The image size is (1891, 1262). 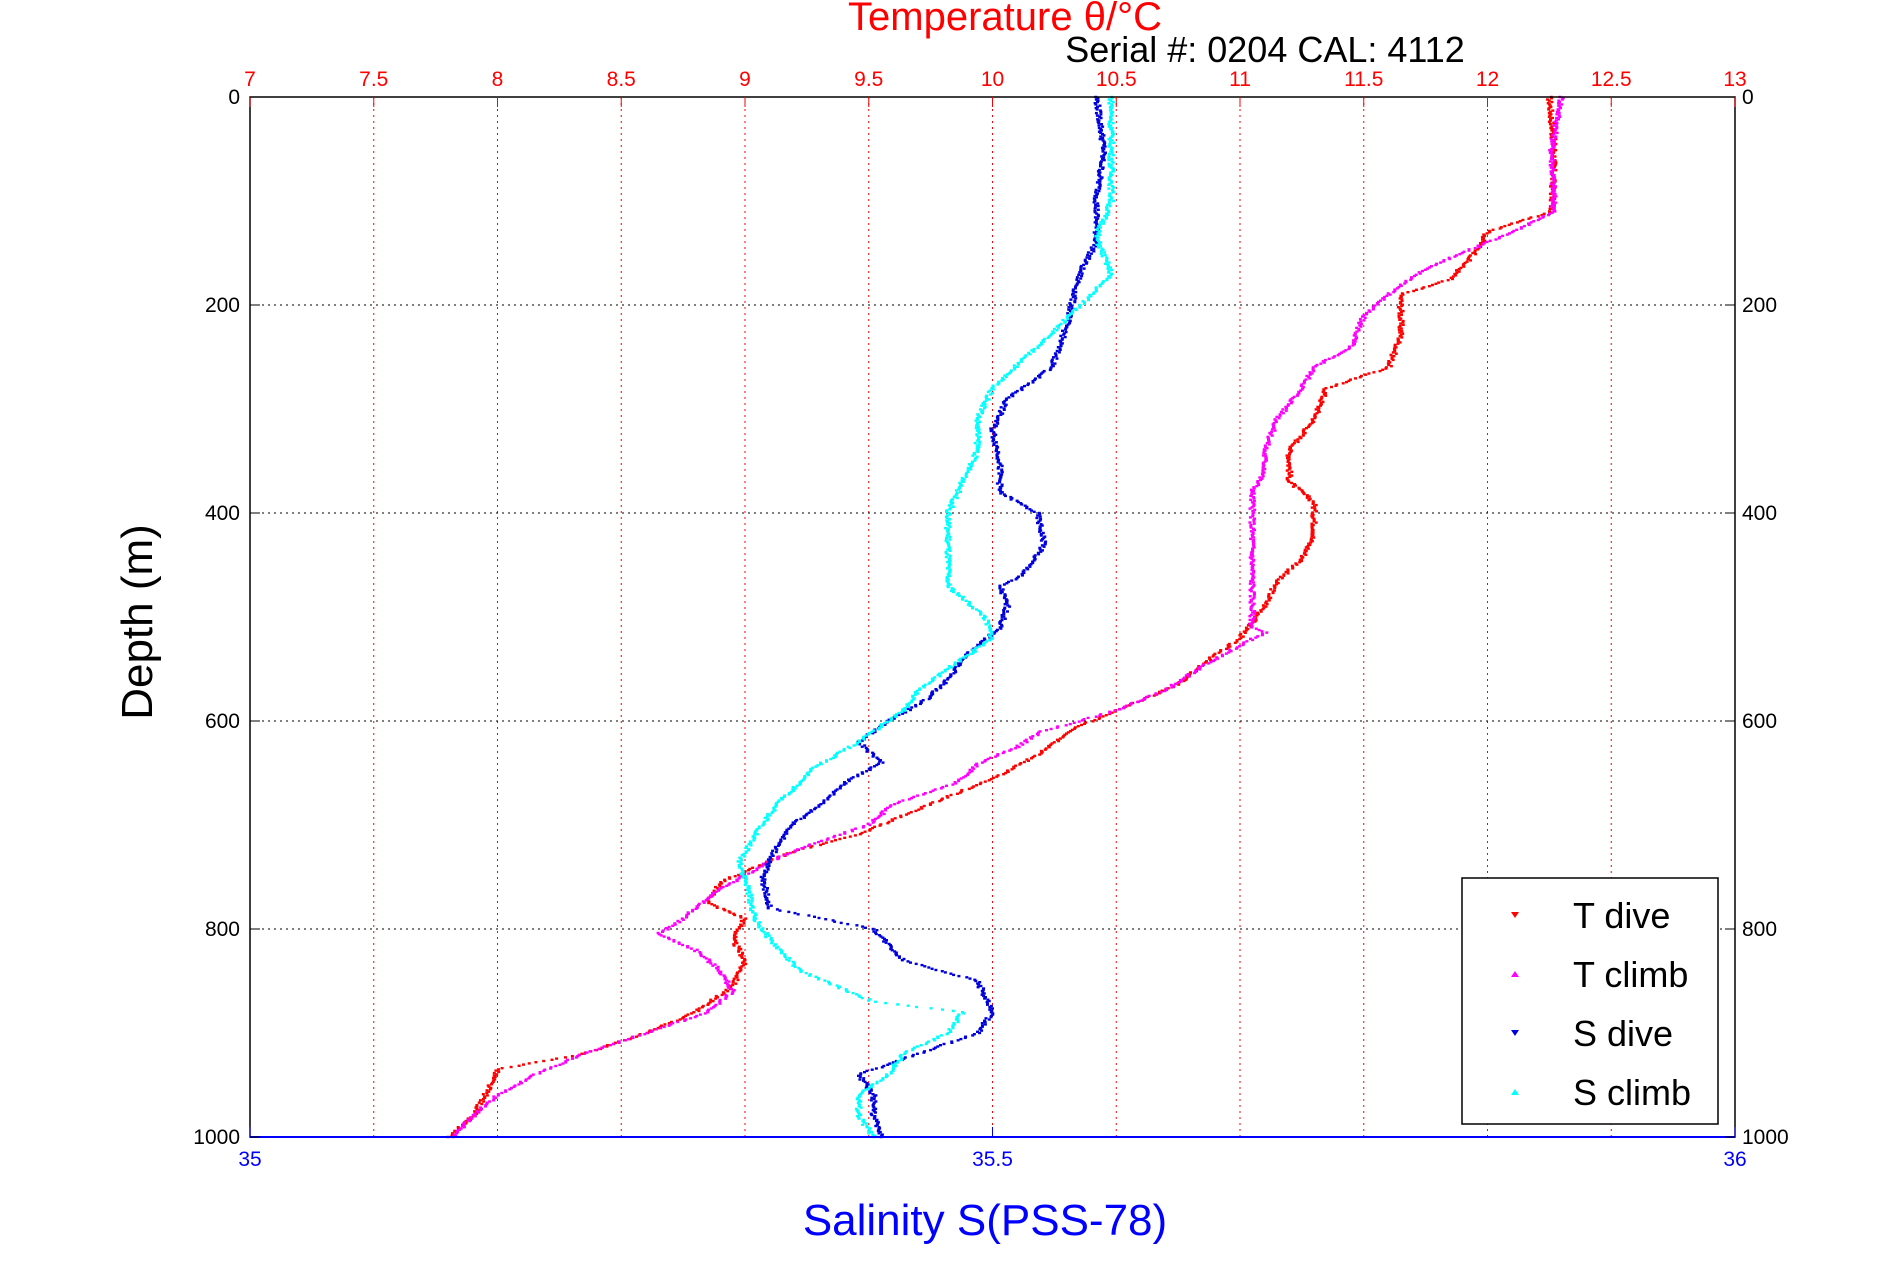 What do you see at coordinates (1515, 1033) in the screenshot?
I see `legend-marker-s-dive` at bounding box center [1515, 1033].